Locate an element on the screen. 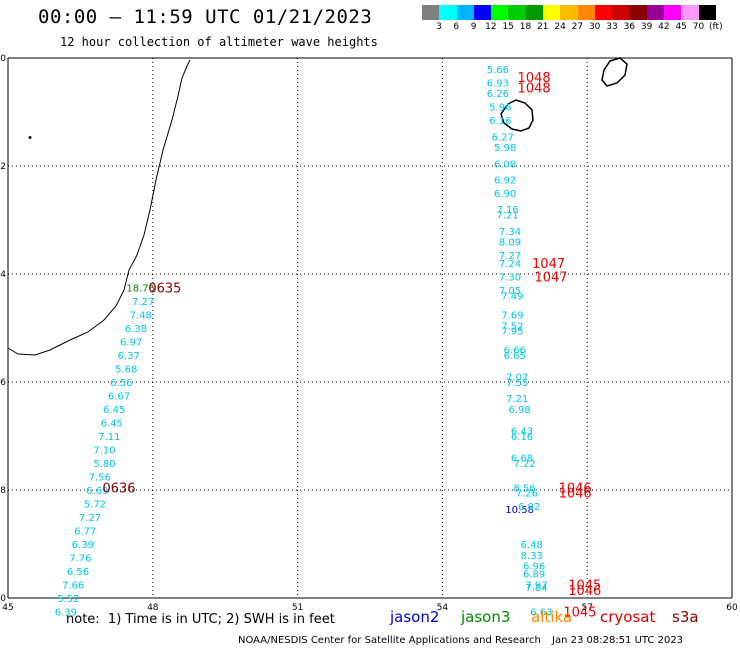  swh-value-label: 6.27 is located at coordinates (503, 137).